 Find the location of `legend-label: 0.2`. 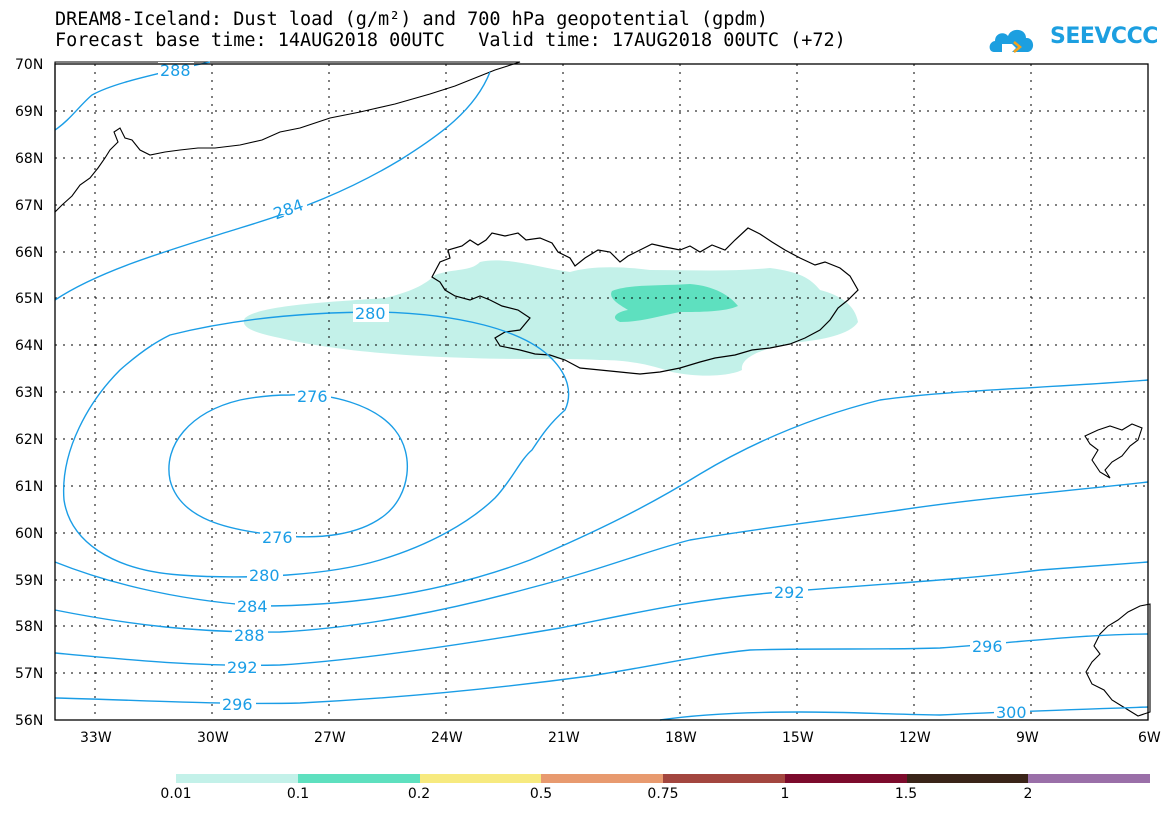

legend-label: 0.2 is located at coordinates (419, 794).